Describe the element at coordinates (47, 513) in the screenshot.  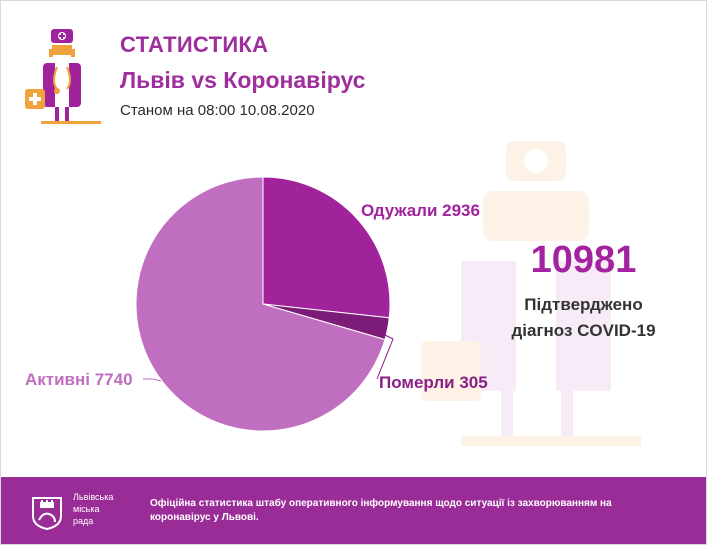
I see `city-crest-icon` at that location.